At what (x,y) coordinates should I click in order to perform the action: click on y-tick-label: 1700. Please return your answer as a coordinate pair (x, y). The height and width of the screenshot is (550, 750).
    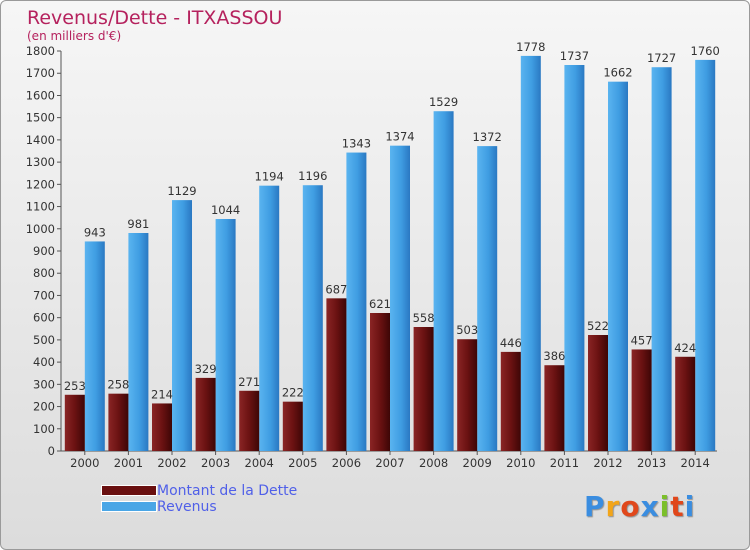
    Looking at the image, I should click on (40, 73).